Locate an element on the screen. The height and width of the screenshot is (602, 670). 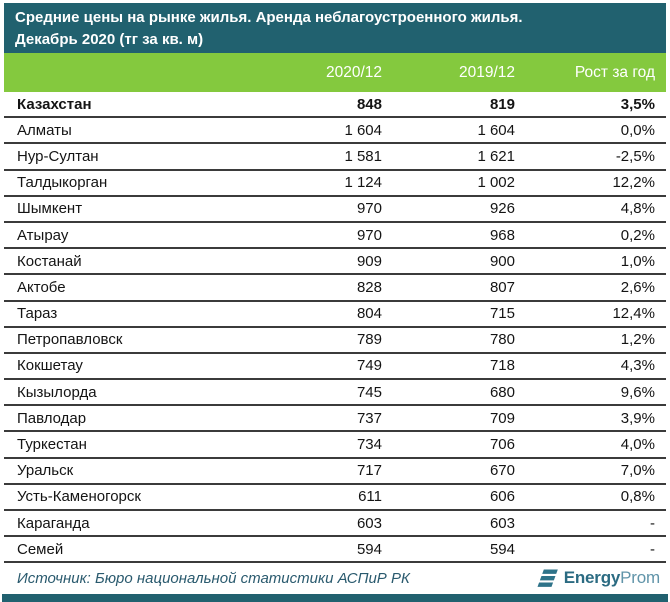
row-value-2019: 706 is located at coordinates (502, 445).